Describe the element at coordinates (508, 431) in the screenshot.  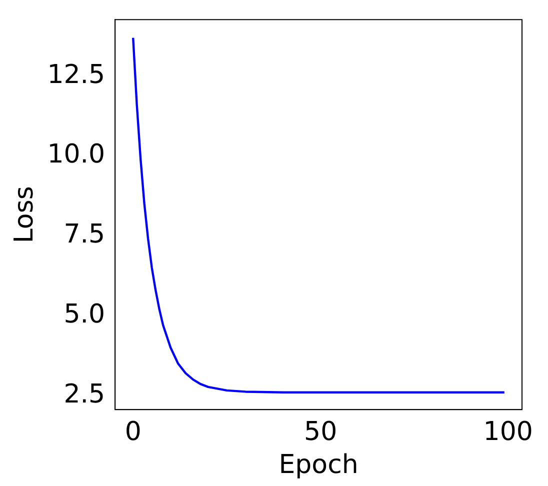
I see `x-tick-label: 100` at that location.